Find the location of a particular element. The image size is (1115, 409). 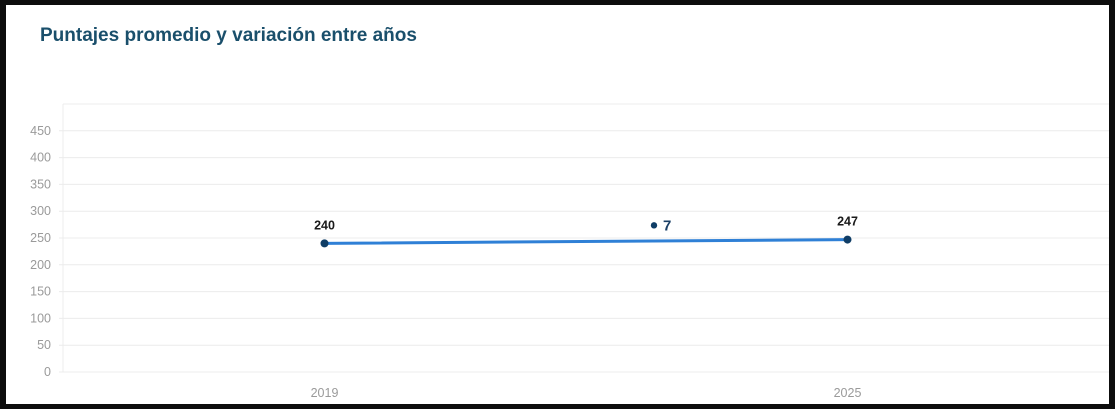

y-tick-label: 300 is located at coordinates (40, 211).